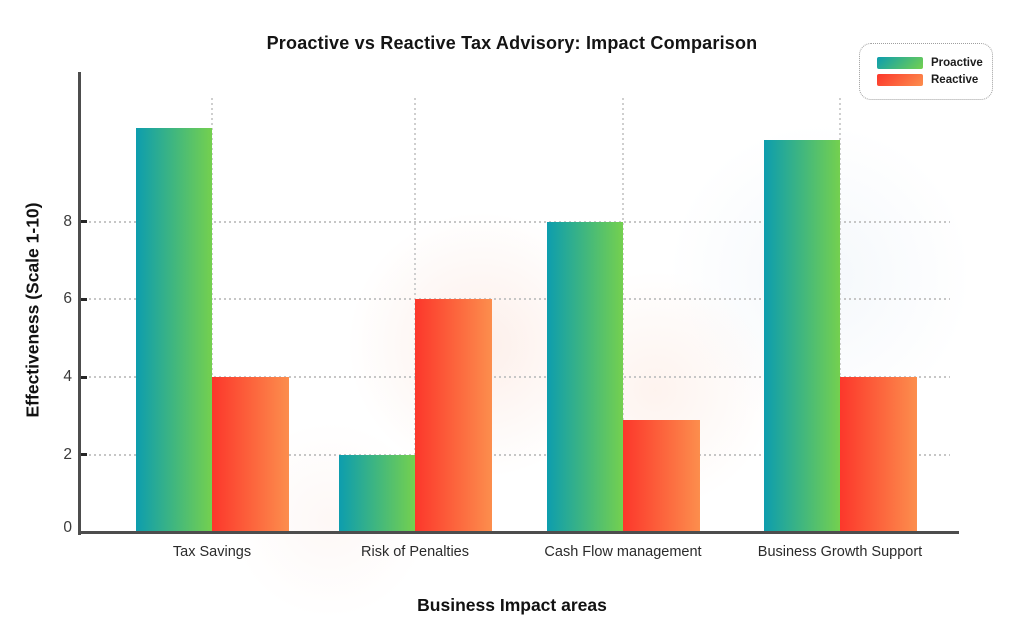 The image size is (1024, 640). I want to click on x-axis-line, so click(518, 532).